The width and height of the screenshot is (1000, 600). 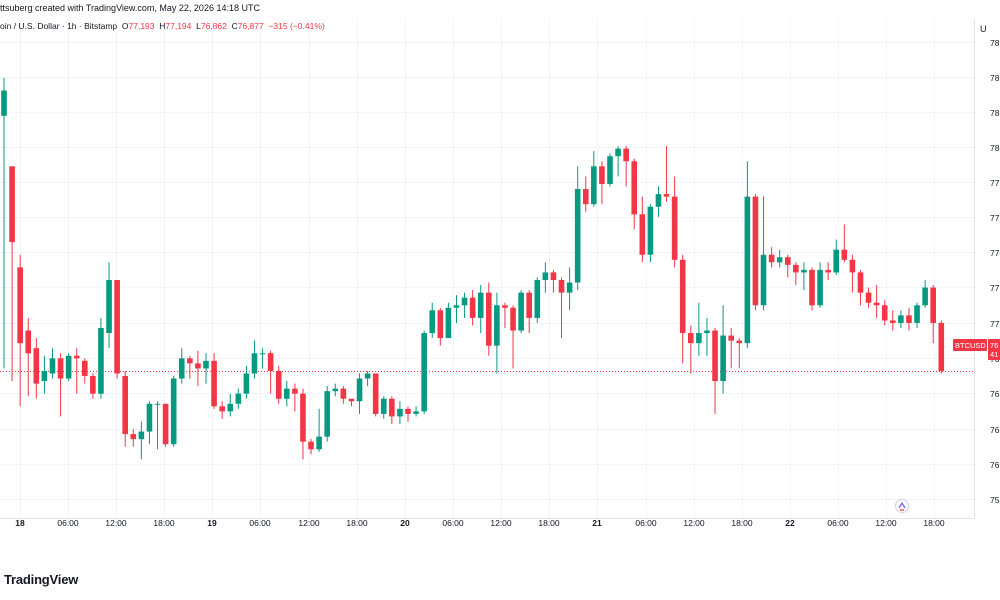 I want to click on x-tick-label: 18:00, so click(x=934, y=523).